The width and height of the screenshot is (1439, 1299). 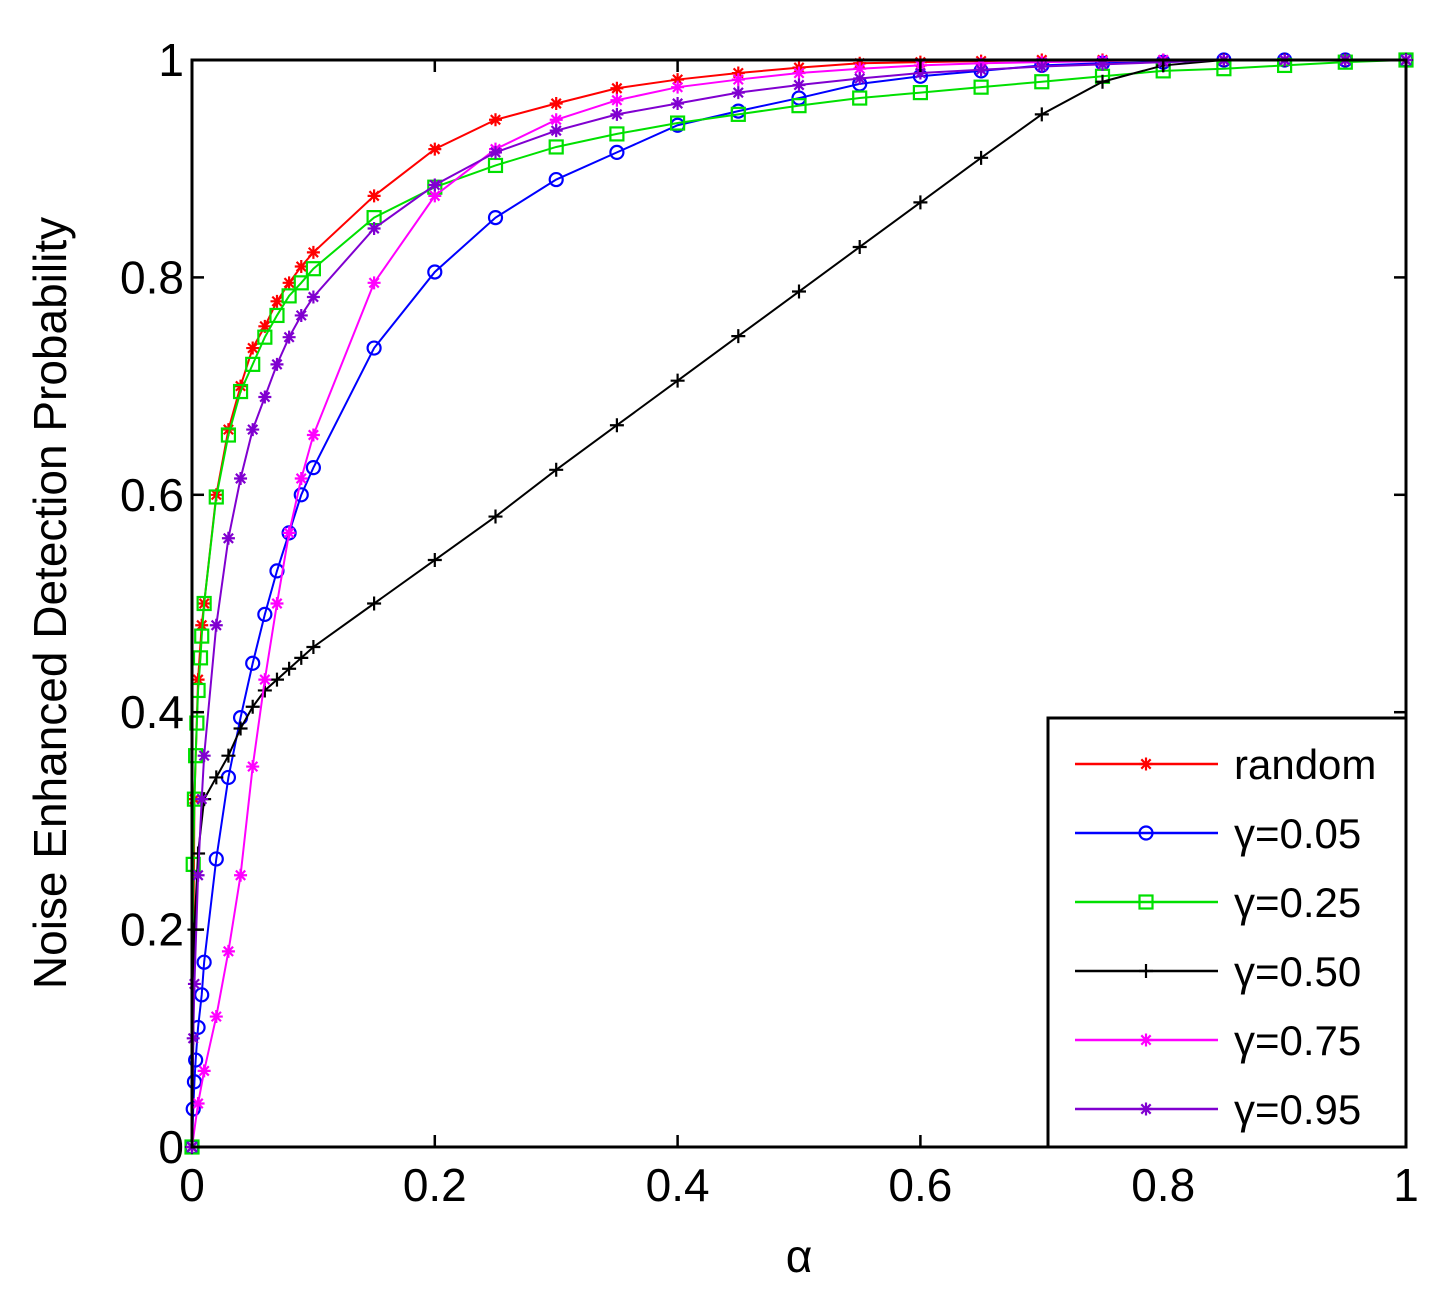 I want to click on x-tick-label: 0.4, so click(x=678, y=1185).